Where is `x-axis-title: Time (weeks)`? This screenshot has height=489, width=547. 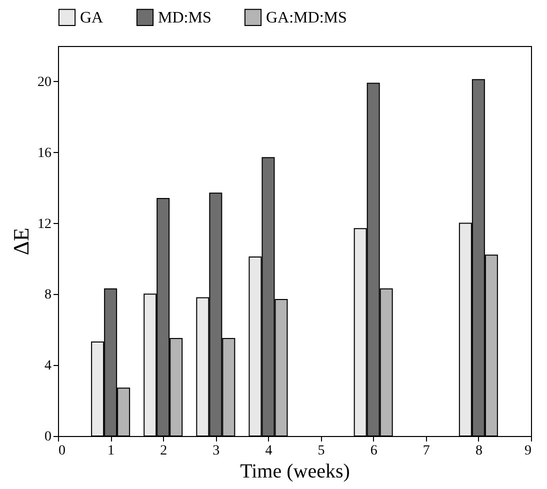 x-axis-title: Time (weeks) is located at coordinates (295, 471).